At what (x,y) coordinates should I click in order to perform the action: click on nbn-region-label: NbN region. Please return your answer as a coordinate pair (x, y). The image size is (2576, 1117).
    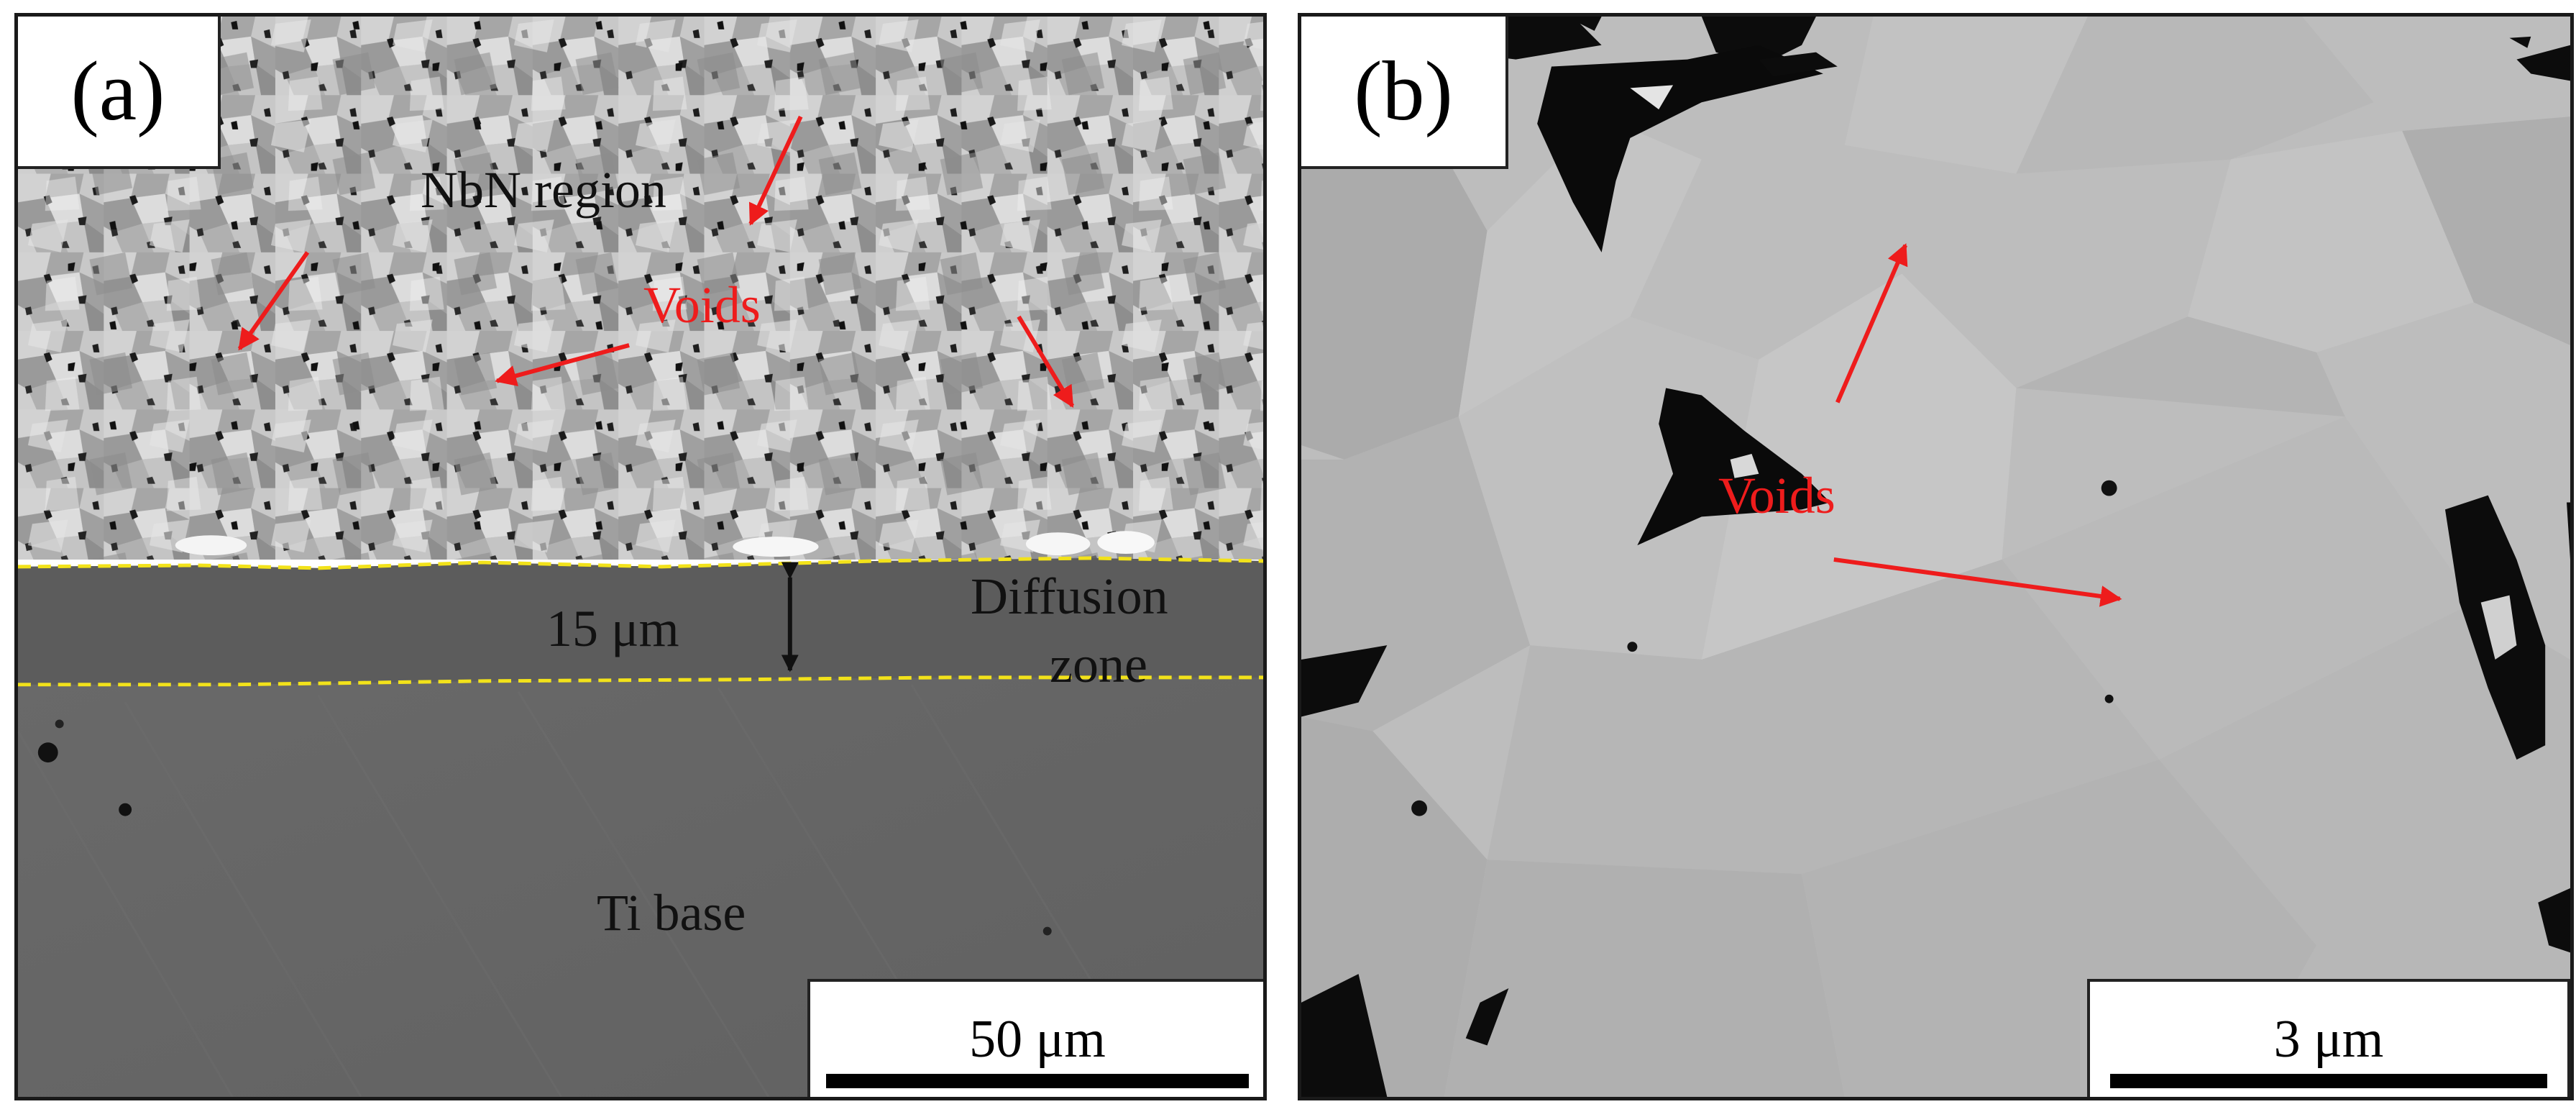
    Looking at the image, I should click on (543, 190).